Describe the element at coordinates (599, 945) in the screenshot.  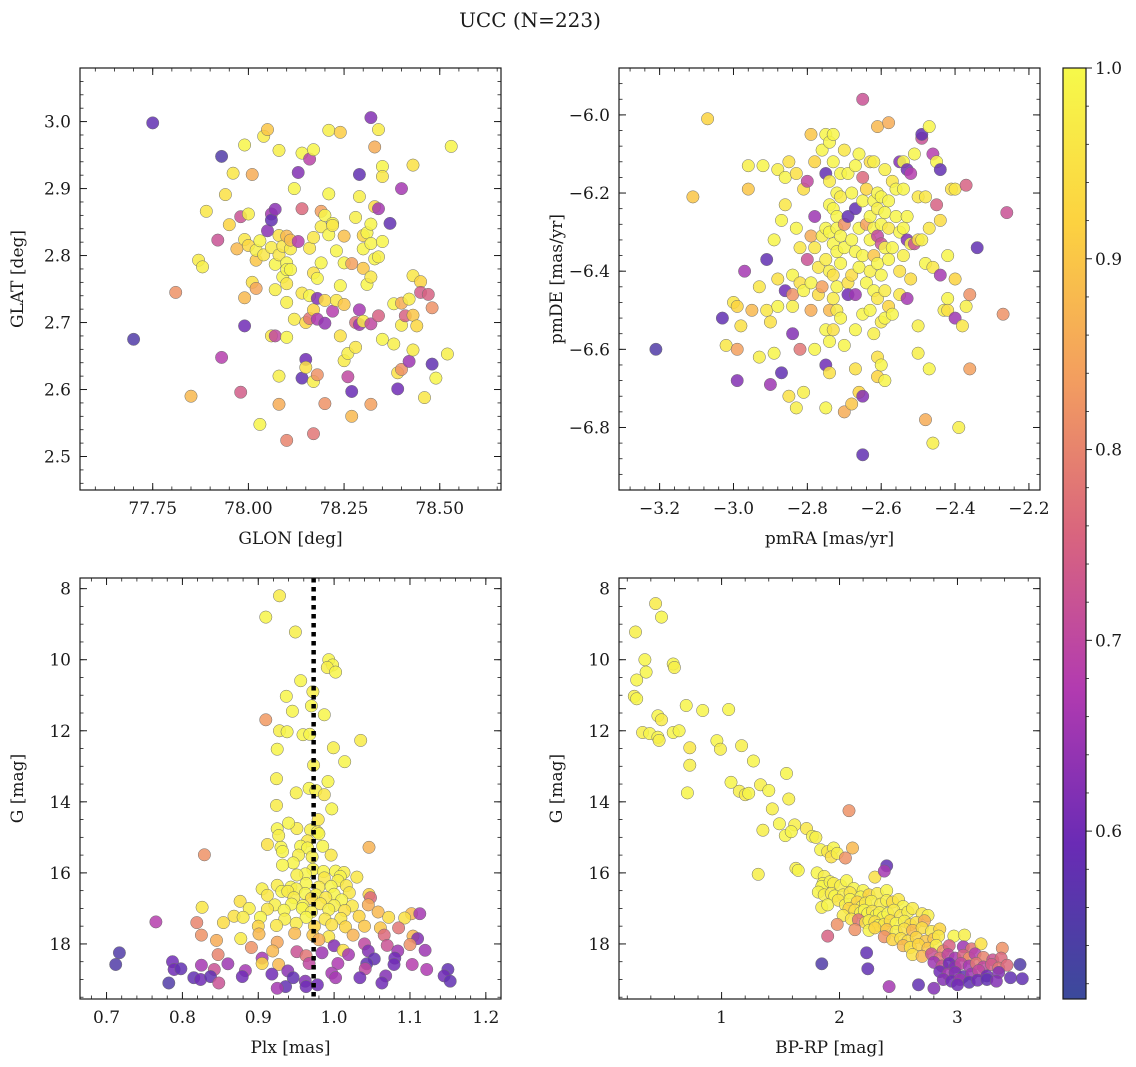
I see `y-tick-label: 18` at that location.